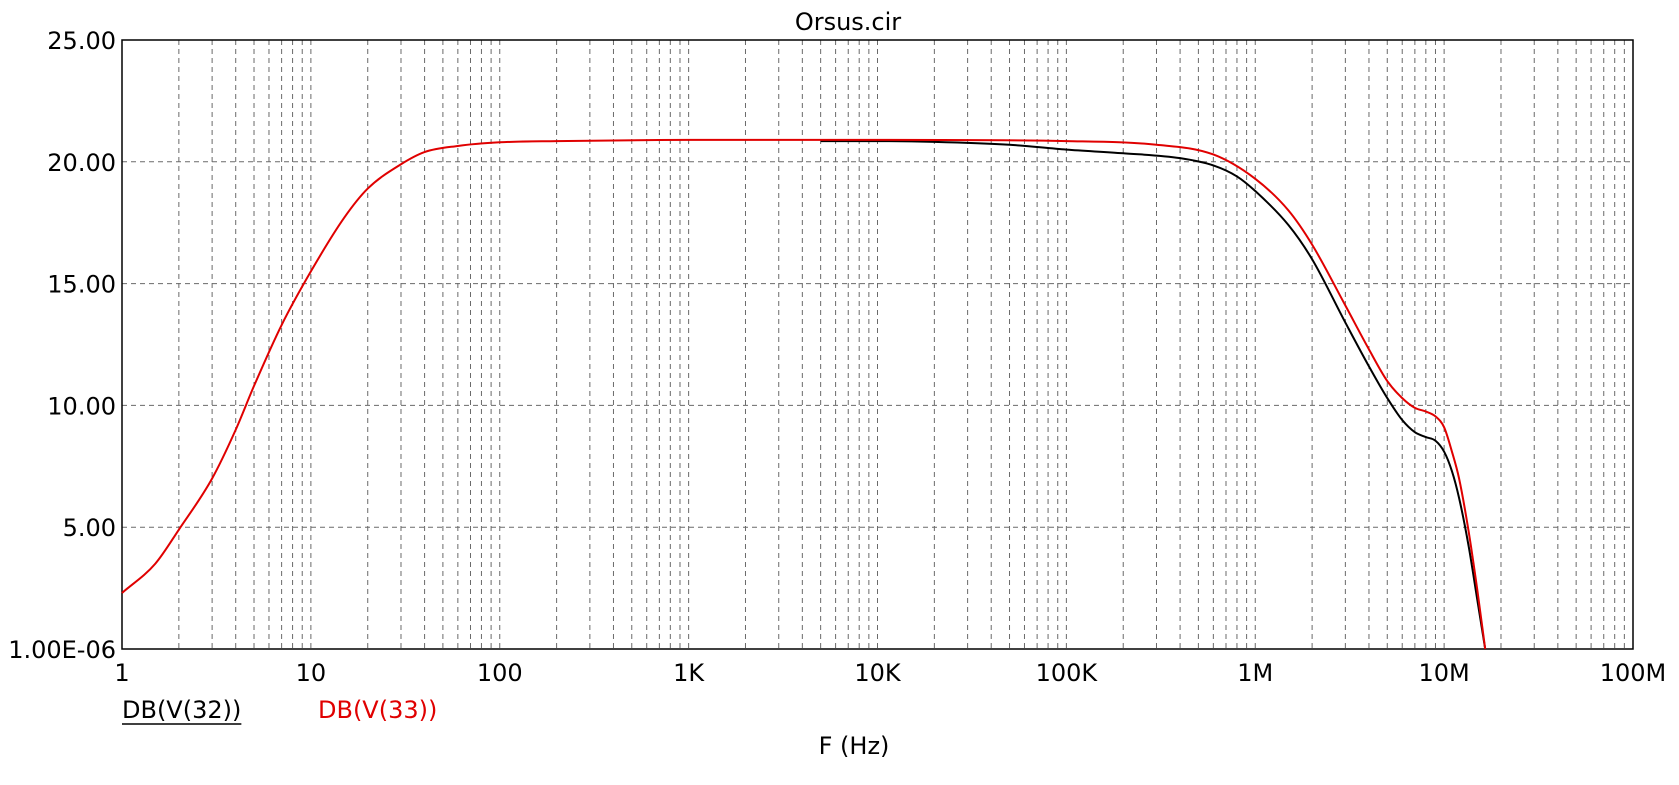 Image resolution: width=1679 pixels, height=785 pixels. I want to click on x-tick-label: 10, so click(311, 673).